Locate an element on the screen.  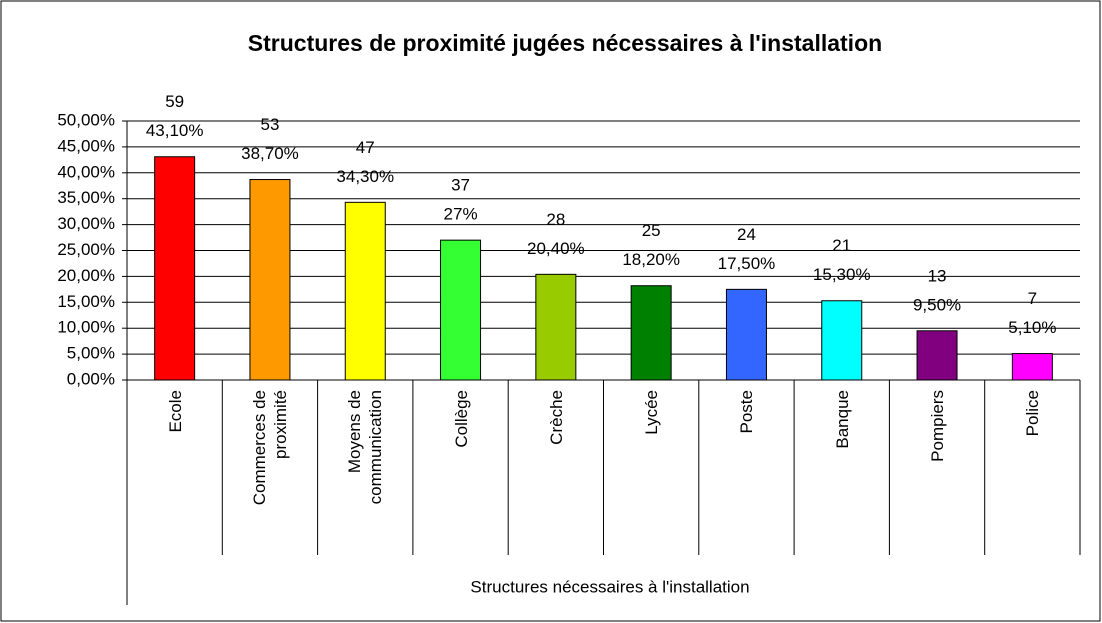
y-tick-label: 30,00% is located at coordinates (86, 223).